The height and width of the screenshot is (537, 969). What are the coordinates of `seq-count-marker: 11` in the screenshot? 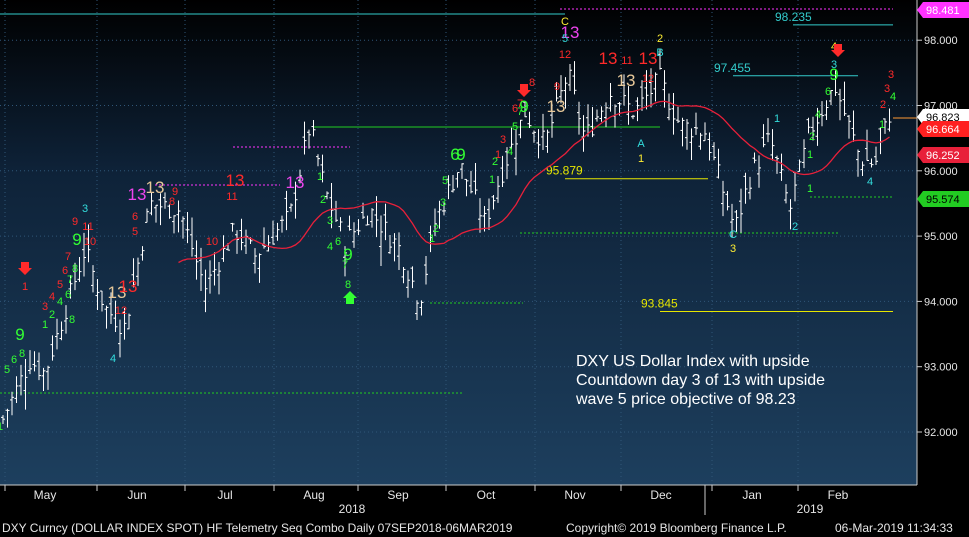 It's located at (231, 197).